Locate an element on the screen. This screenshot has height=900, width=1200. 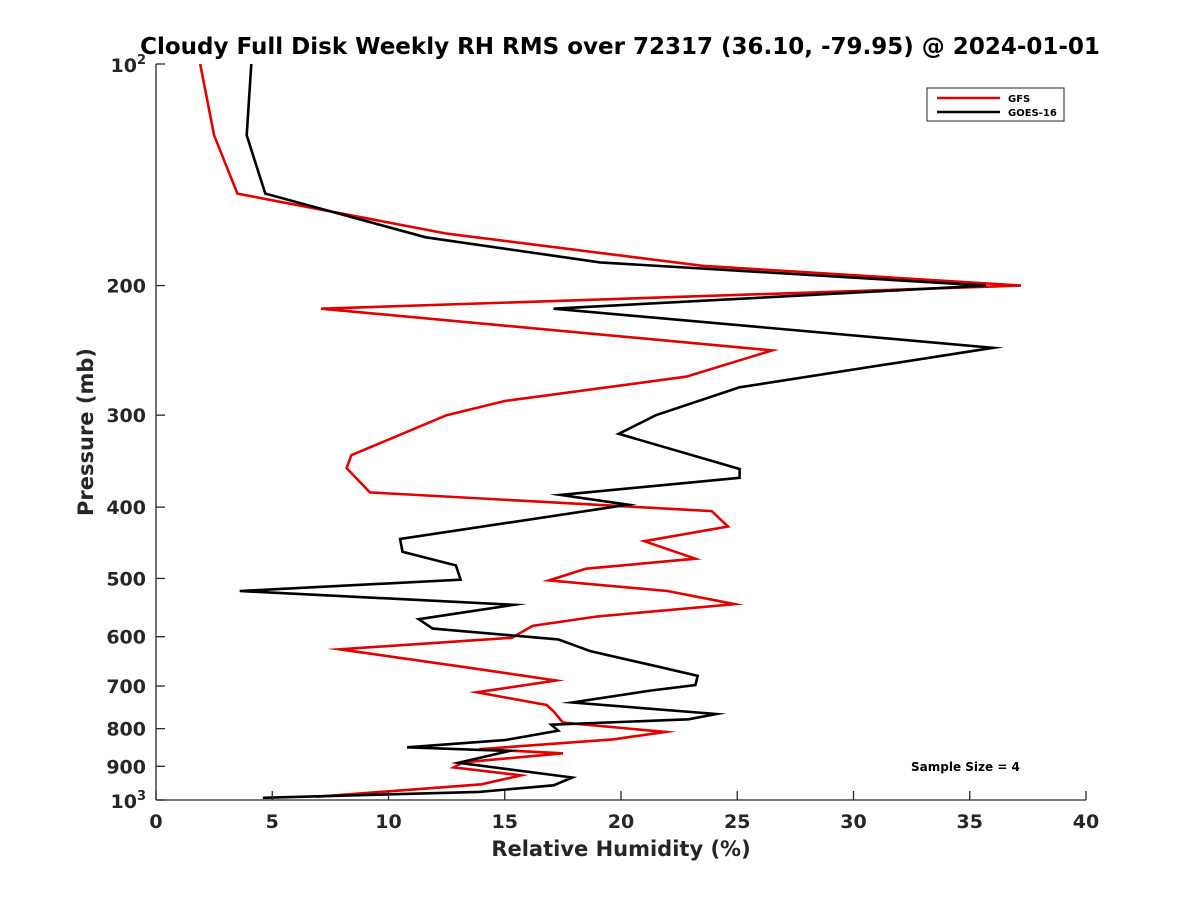
y-tick-label: 10² is located at coordinates (129, 65).